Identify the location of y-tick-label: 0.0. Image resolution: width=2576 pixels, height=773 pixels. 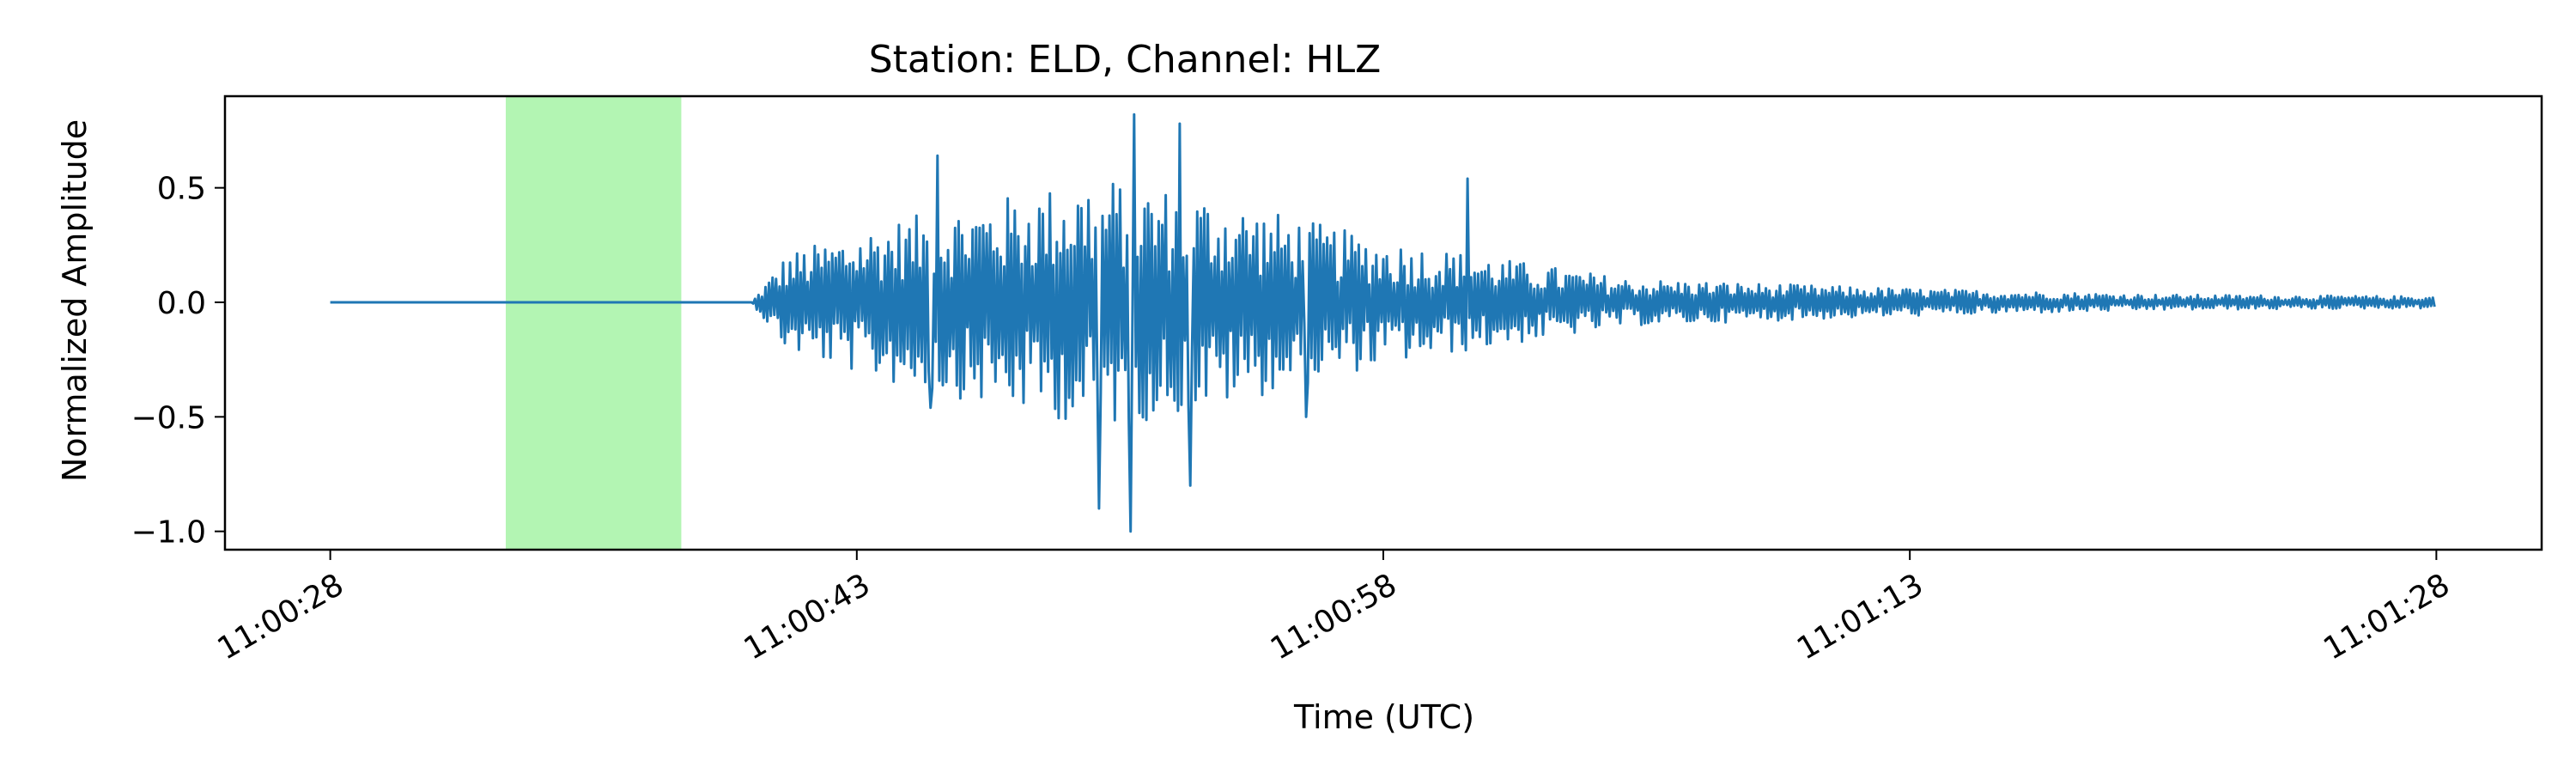
(181, 303).